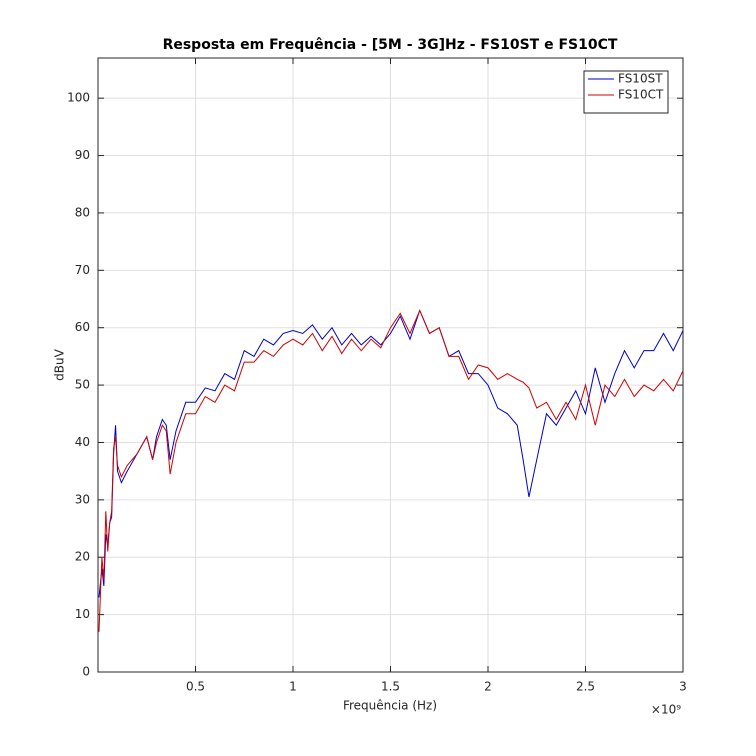  I want to click on x-axis-label: Frequência (Hz), so click(390, 706).